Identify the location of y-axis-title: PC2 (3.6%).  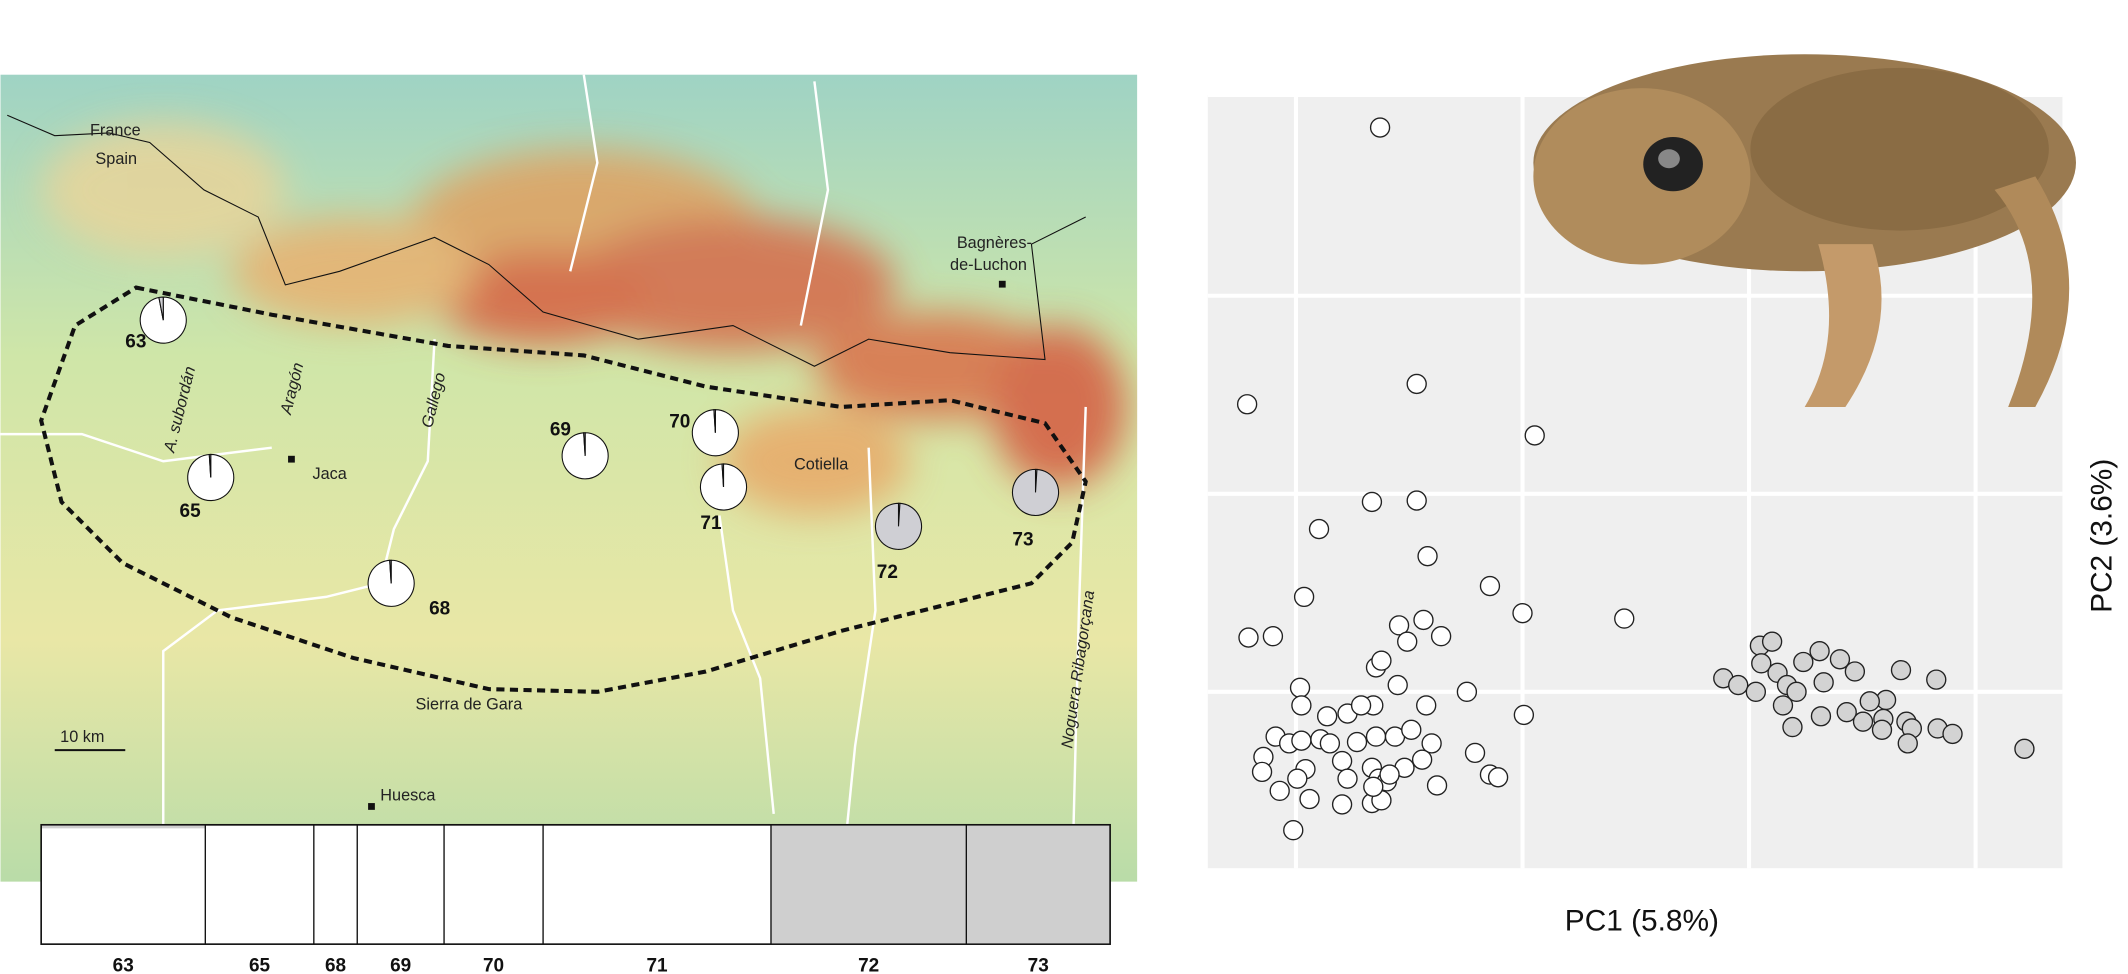
(2101, 536).